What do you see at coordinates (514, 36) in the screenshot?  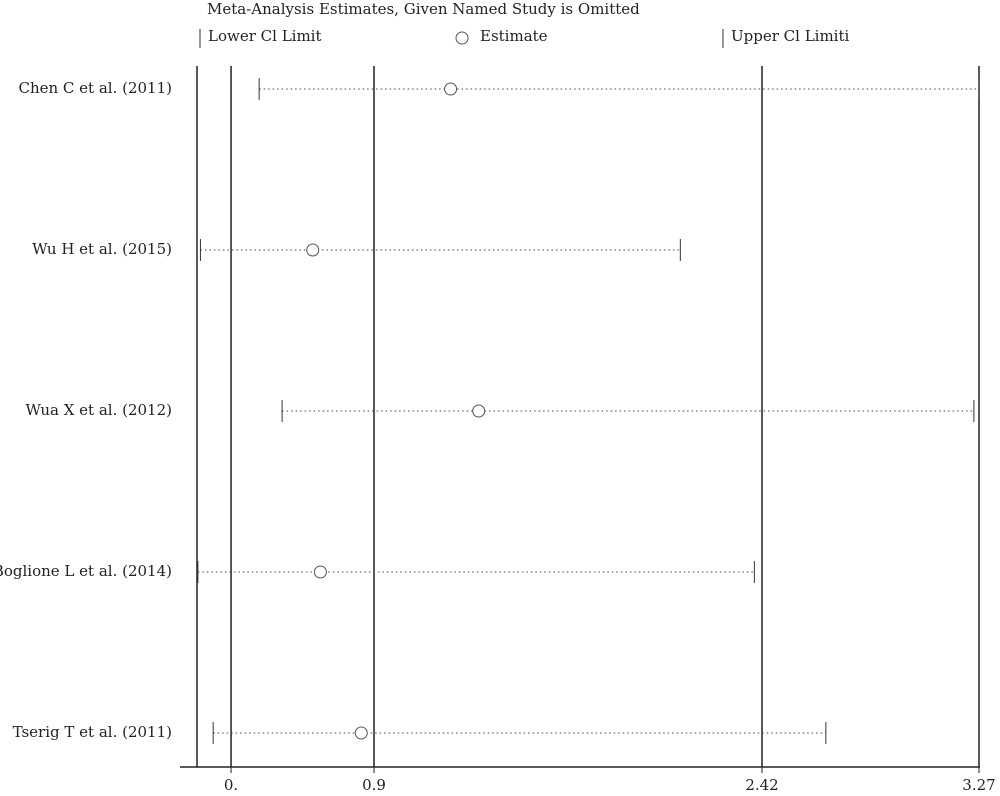 I see `legend-label: Estimate` at bounding box center [514, 36].